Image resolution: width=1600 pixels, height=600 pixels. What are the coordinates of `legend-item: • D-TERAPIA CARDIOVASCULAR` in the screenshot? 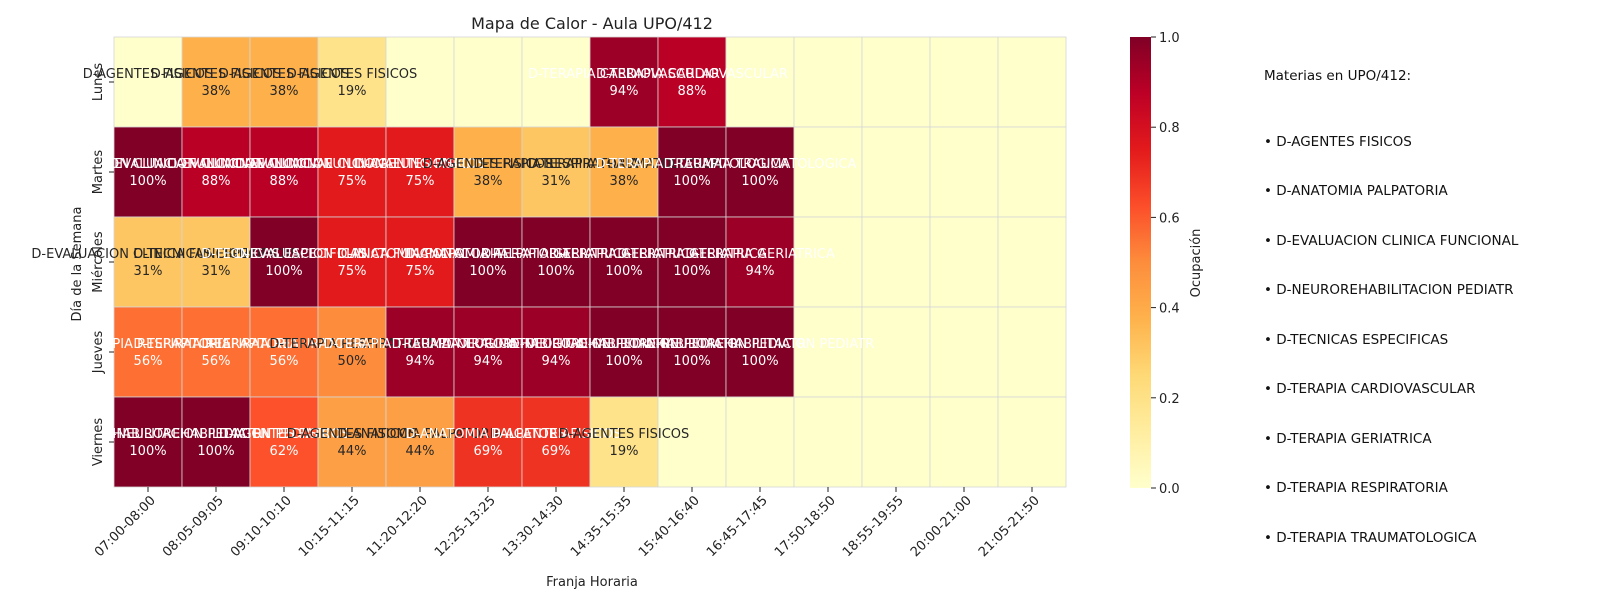 It's located at (1370, 389).